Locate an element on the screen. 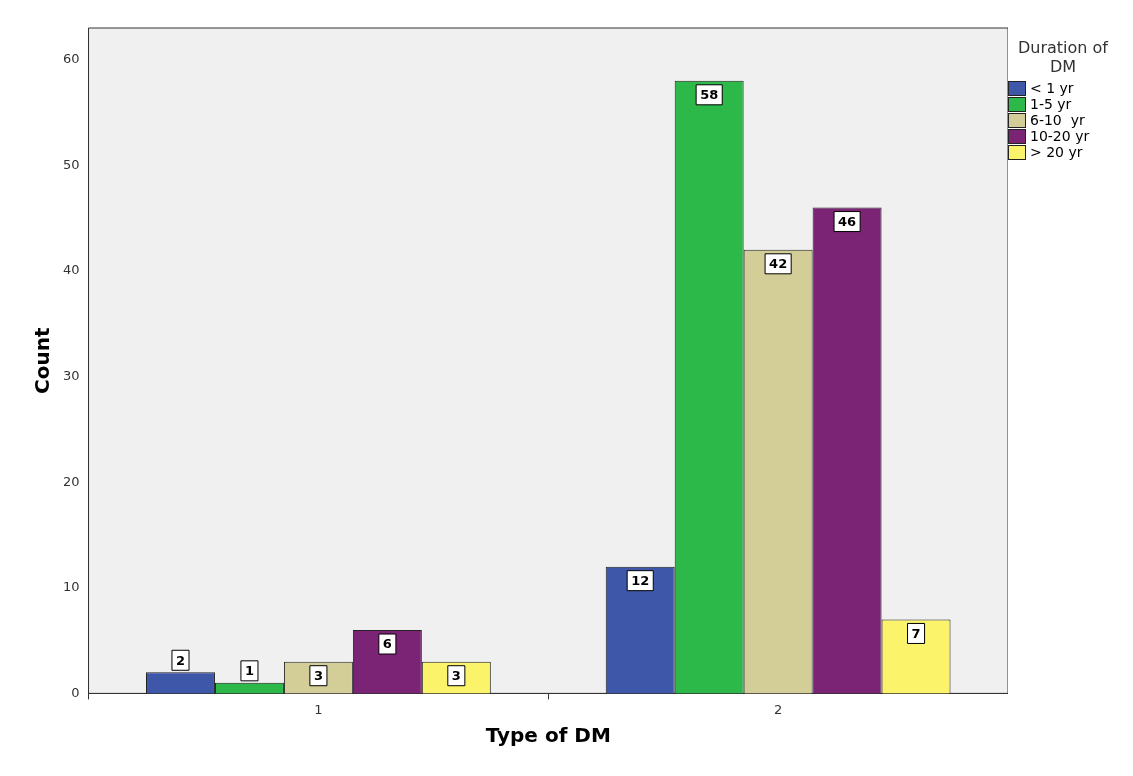 The width and height of the screenshot is (1133, 776). y-axis-title: Count is located at coordinates (42, 360).